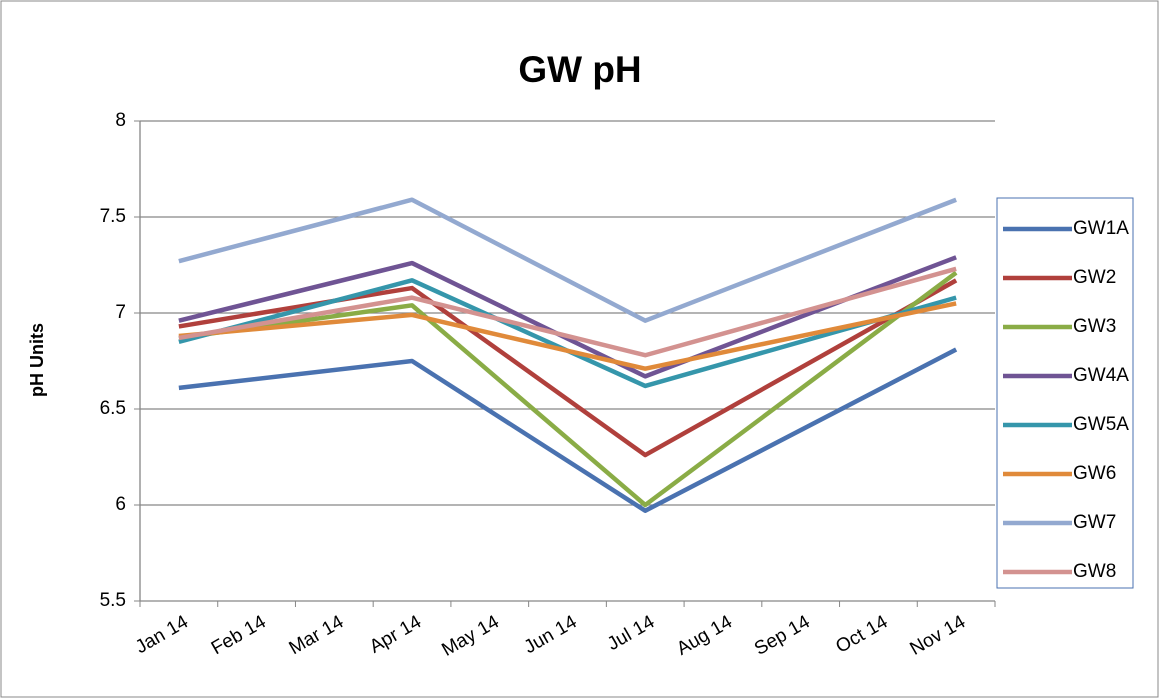 Image resolution: width=1159 pixels, height=698 pixels. What do you see at coordinates (1094, 277) in the screenshot?
I see `legend-label: GW2` at bounding box center [1094, 277].